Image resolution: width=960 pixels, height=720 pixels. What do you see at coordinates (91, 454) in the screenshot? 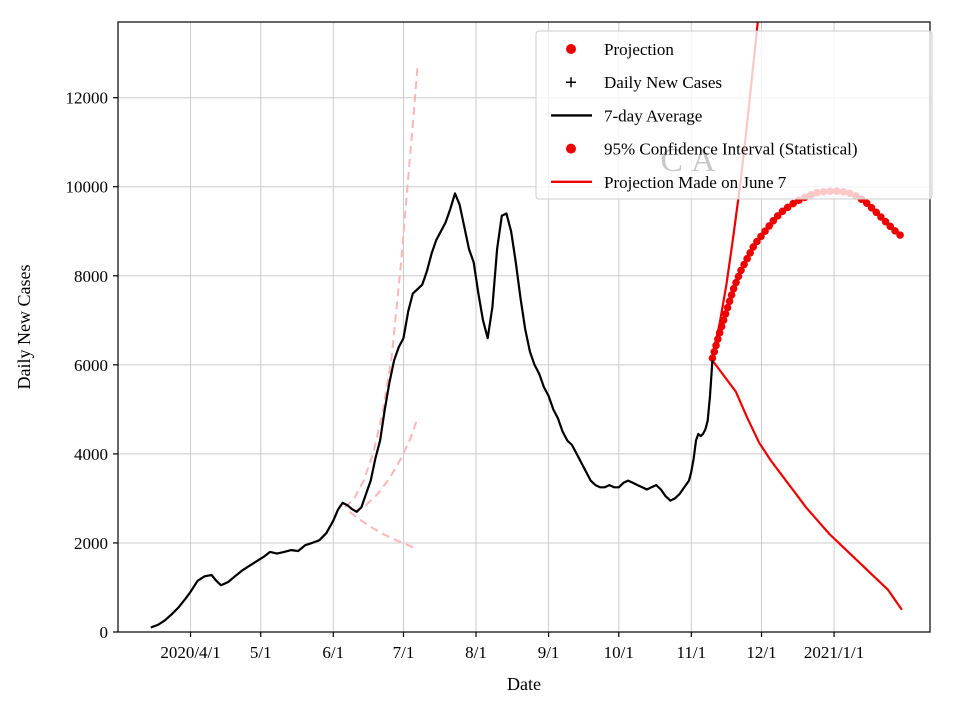
I see `y-tick-label: 4000` at bounding box center [91, 454].